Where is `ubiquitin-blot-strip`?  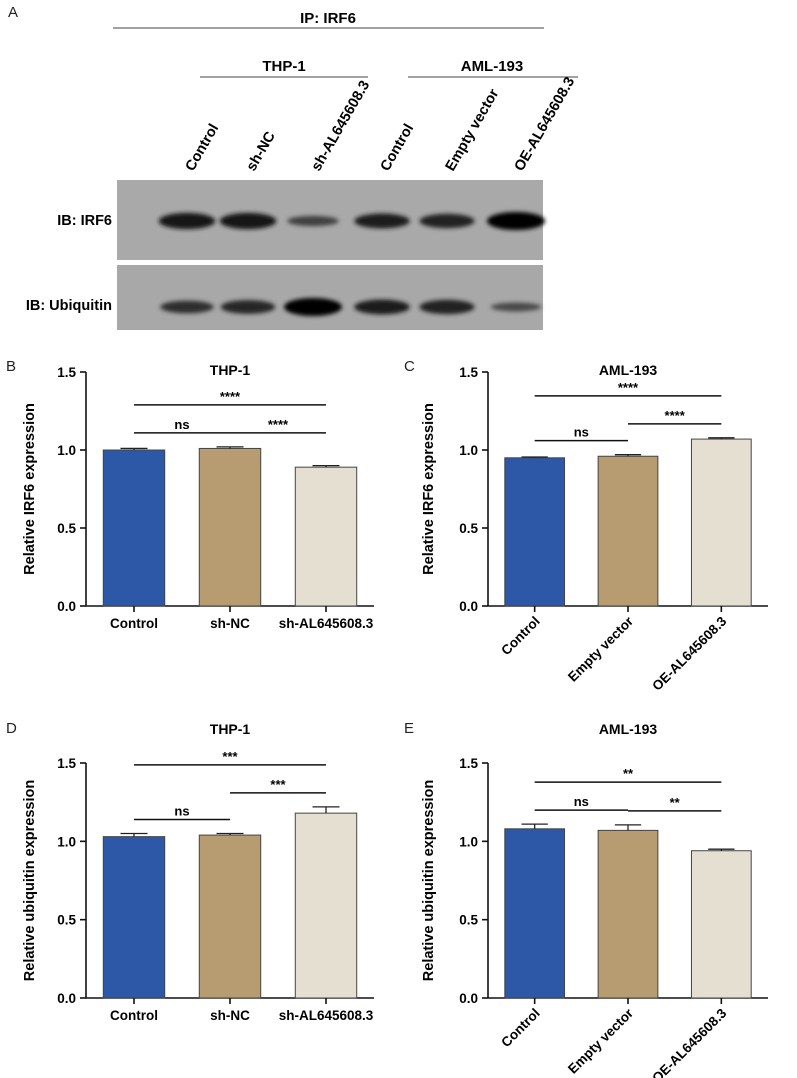 ubiquitin-blot-strip is located at coordinates (330, 297).